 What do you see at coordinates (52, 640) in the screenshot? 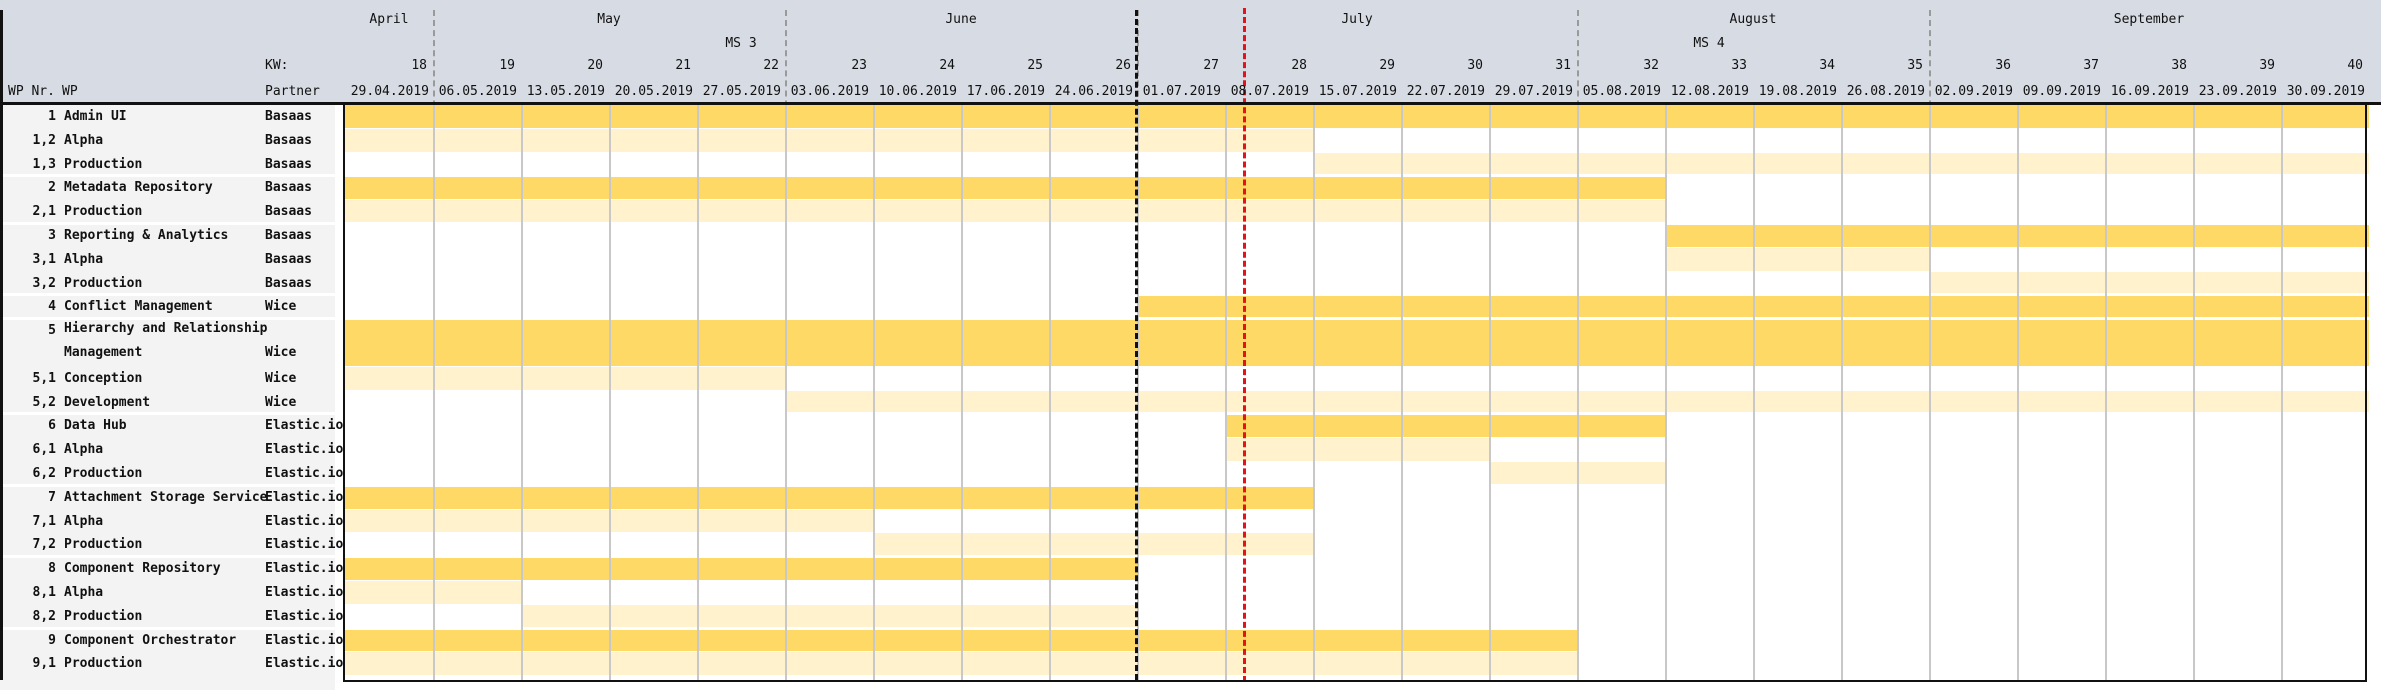
I see `wp-number: 9` at bounding box center [52, 640].